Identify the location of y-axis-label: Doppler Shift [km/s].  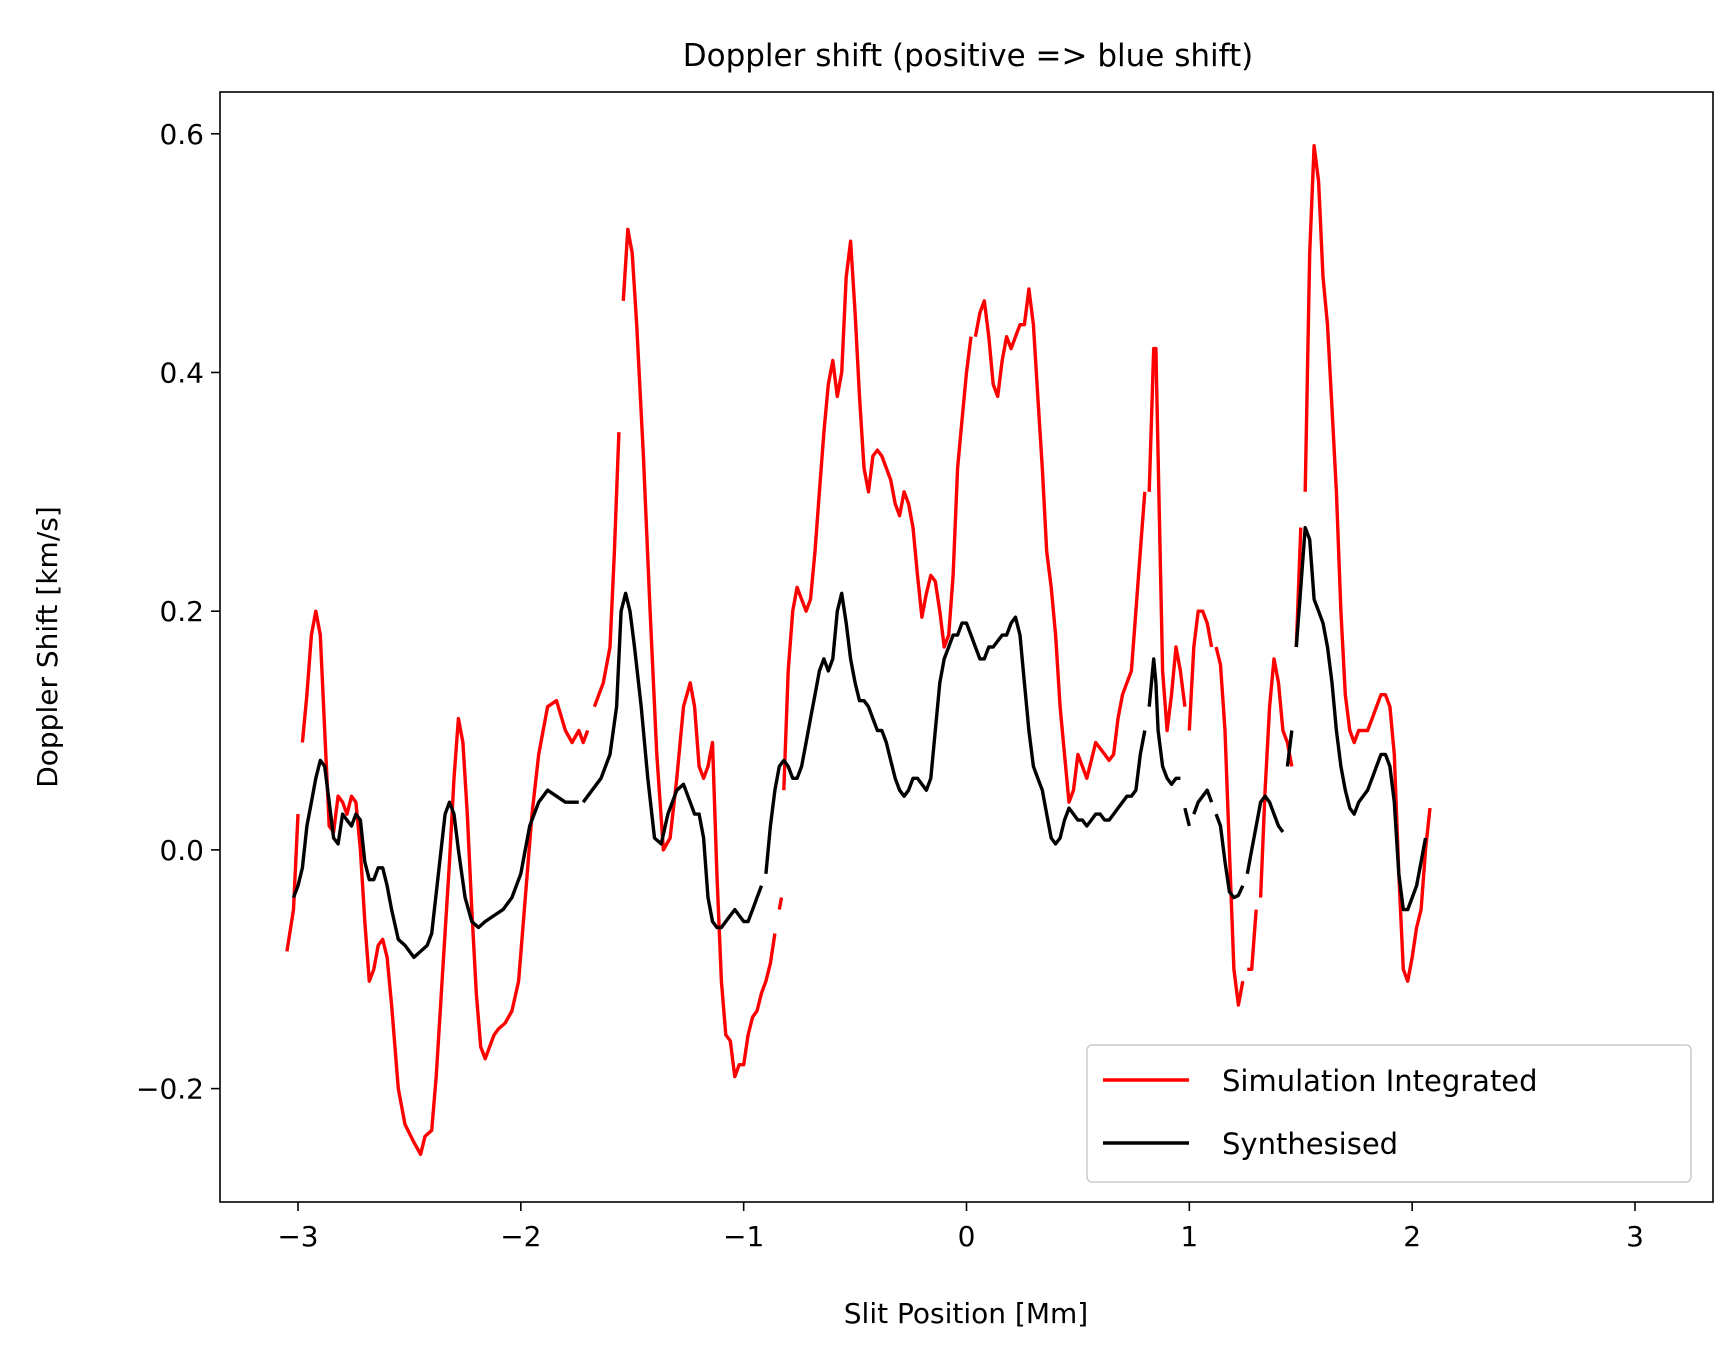
(47, 647).